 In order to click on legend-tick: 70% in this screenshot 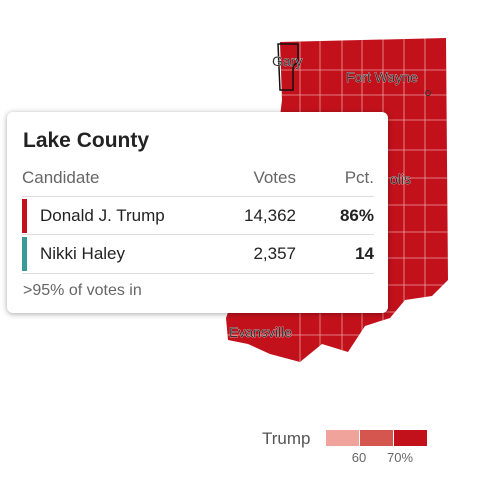, I will do `click(400, 457)`.